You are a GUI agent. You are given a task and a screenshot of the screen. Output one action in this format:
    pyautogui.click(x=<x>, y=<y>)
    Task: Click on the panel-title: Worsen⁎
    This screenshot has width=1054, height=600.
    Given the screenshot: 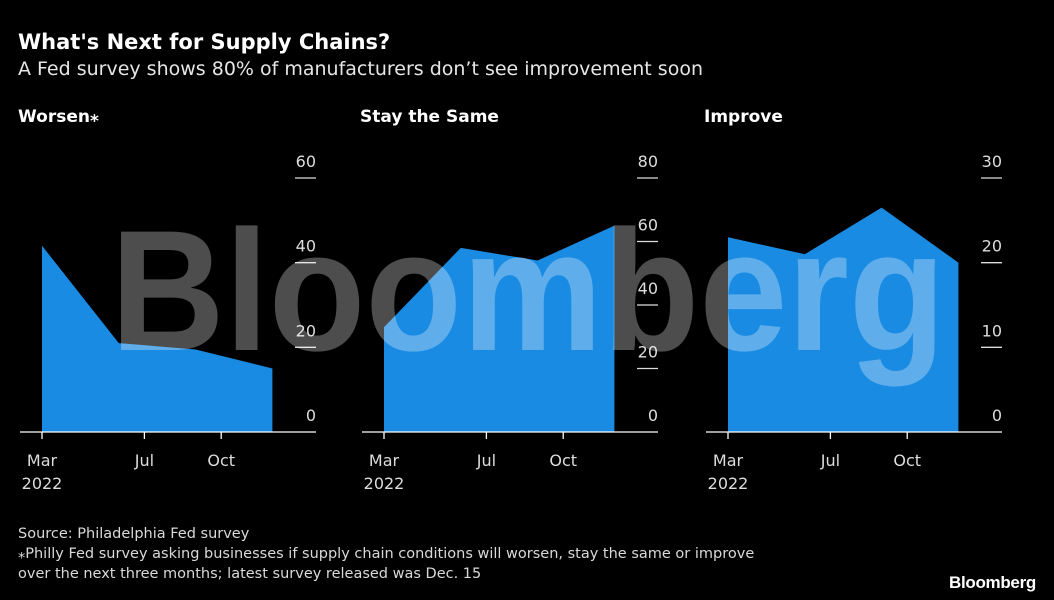 What is the action you would take?
    pyautogui.click(x=58, y=117)
    